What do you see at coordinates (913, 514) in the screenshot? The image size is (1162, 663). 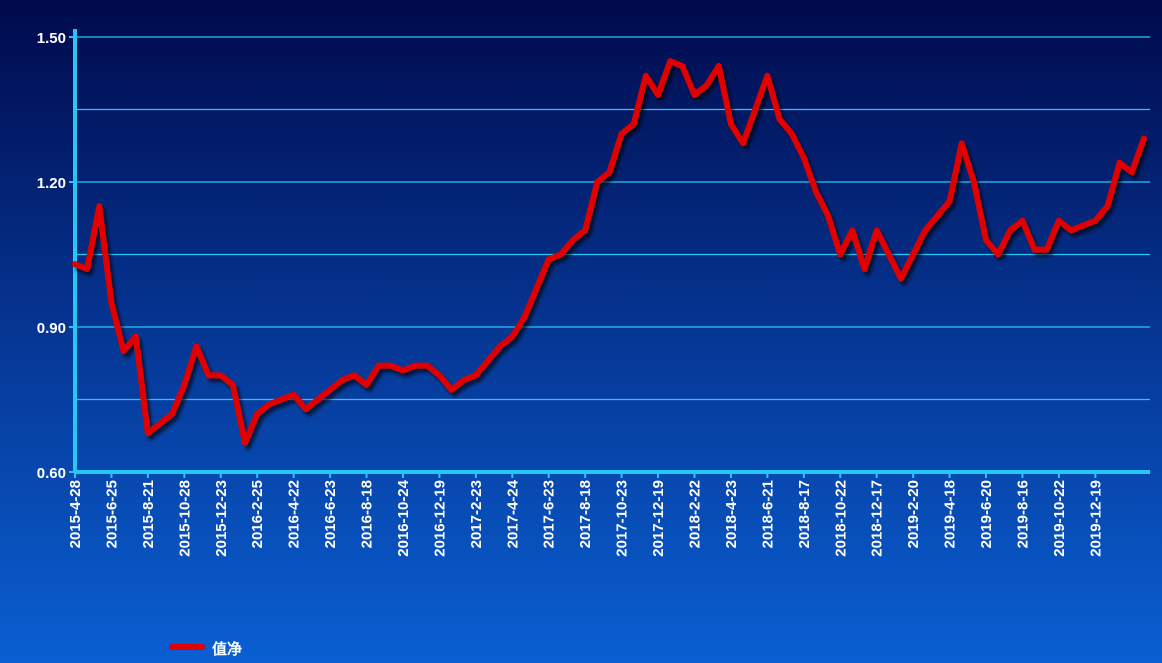 I see `x-tick-label: 2019-2-20` at bounding box center [913, 514].